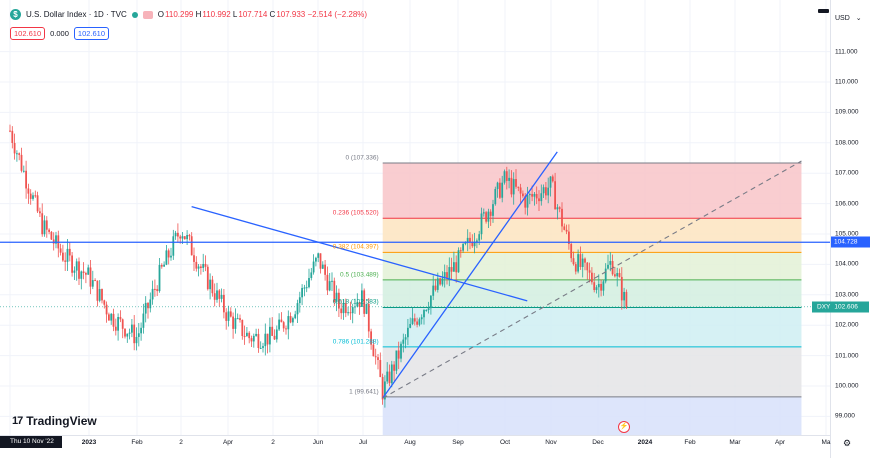  I want to click on minimize-icon, so click(823, 11).